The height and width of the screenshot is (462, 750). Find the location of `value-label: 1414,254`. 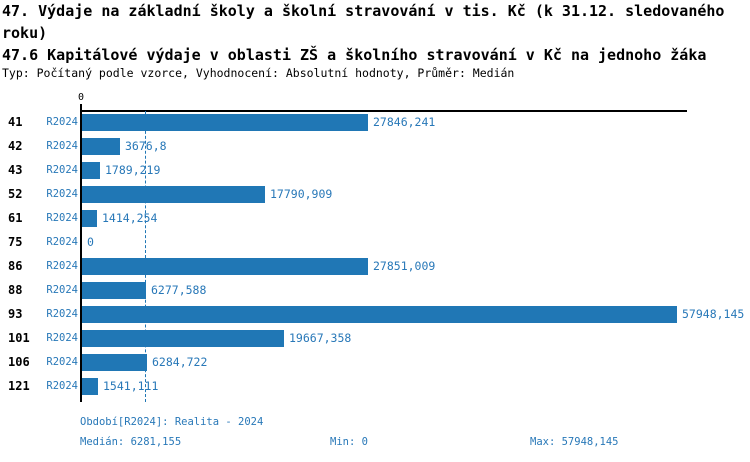

value-label: 1414,254 is located at coordinates (130, 218).